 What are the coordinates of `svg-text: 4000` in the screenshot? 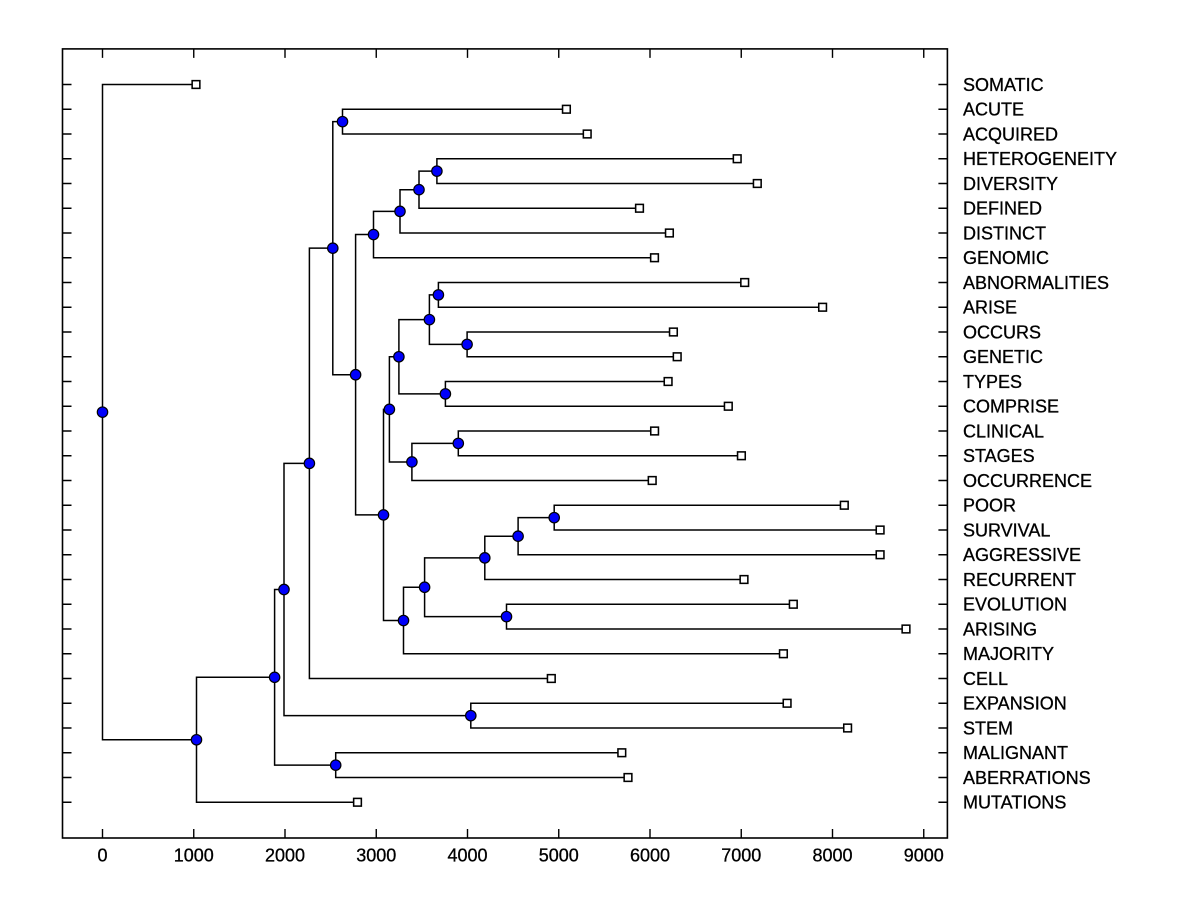 It's located at (467, 856).